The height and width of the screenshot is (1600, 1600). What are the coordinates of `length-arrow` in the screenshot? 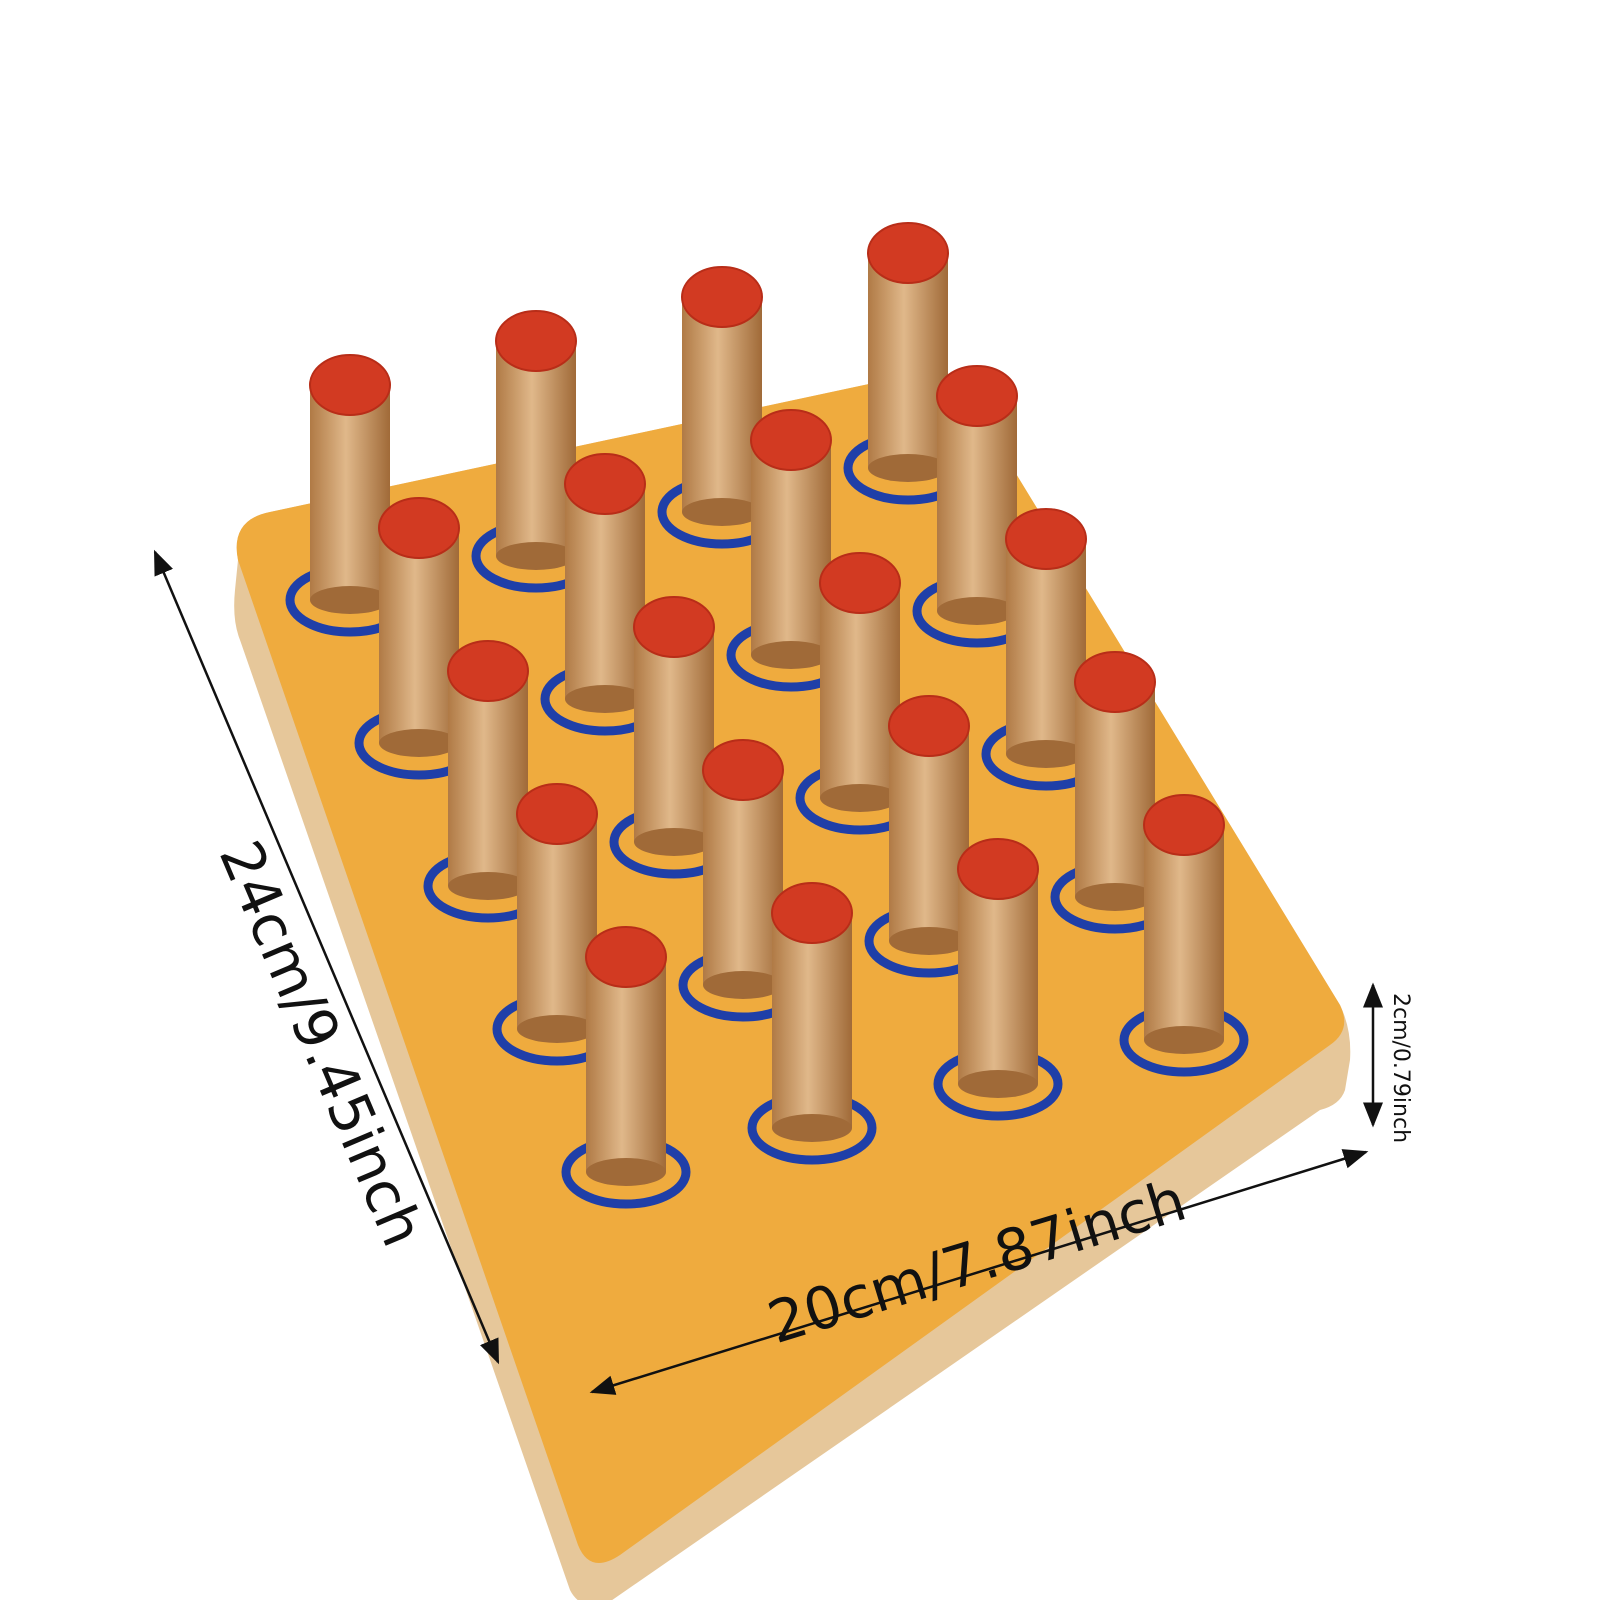 It's located at (326, 957).